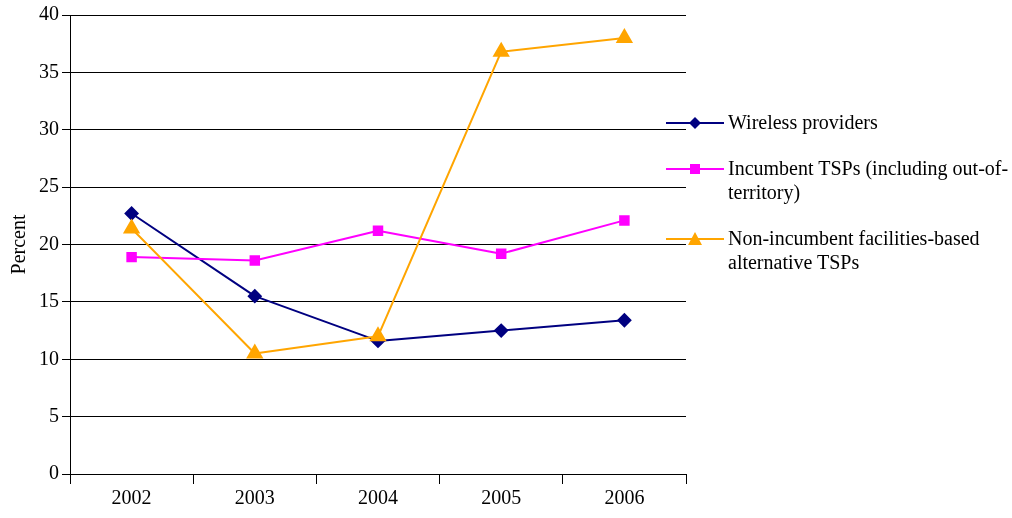  I want to click on y-tick-label: 20, so click(49, 242).